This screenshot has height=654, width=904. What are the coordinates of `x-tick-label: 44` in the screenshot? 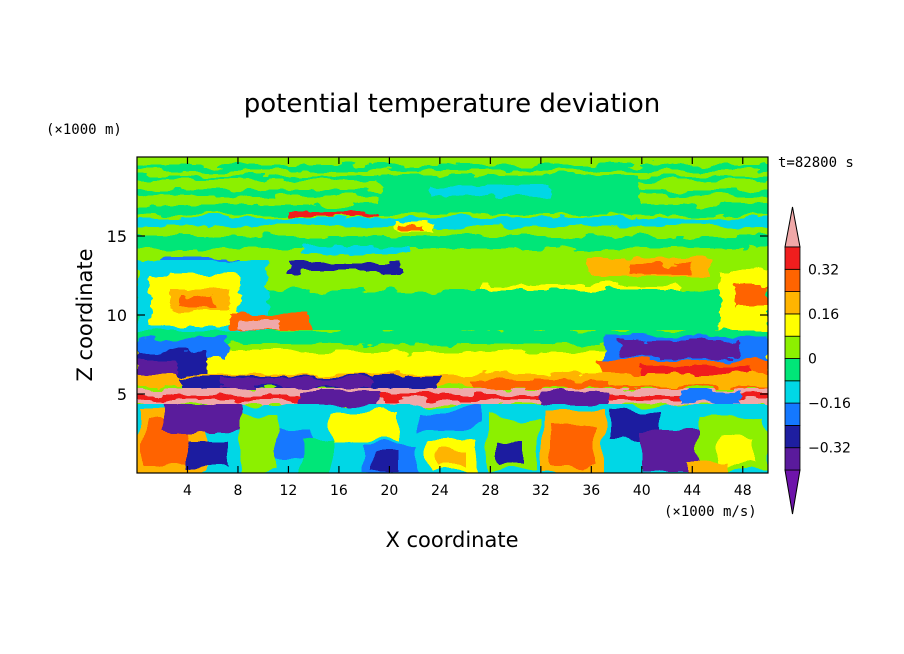 It's located at (692, 491).